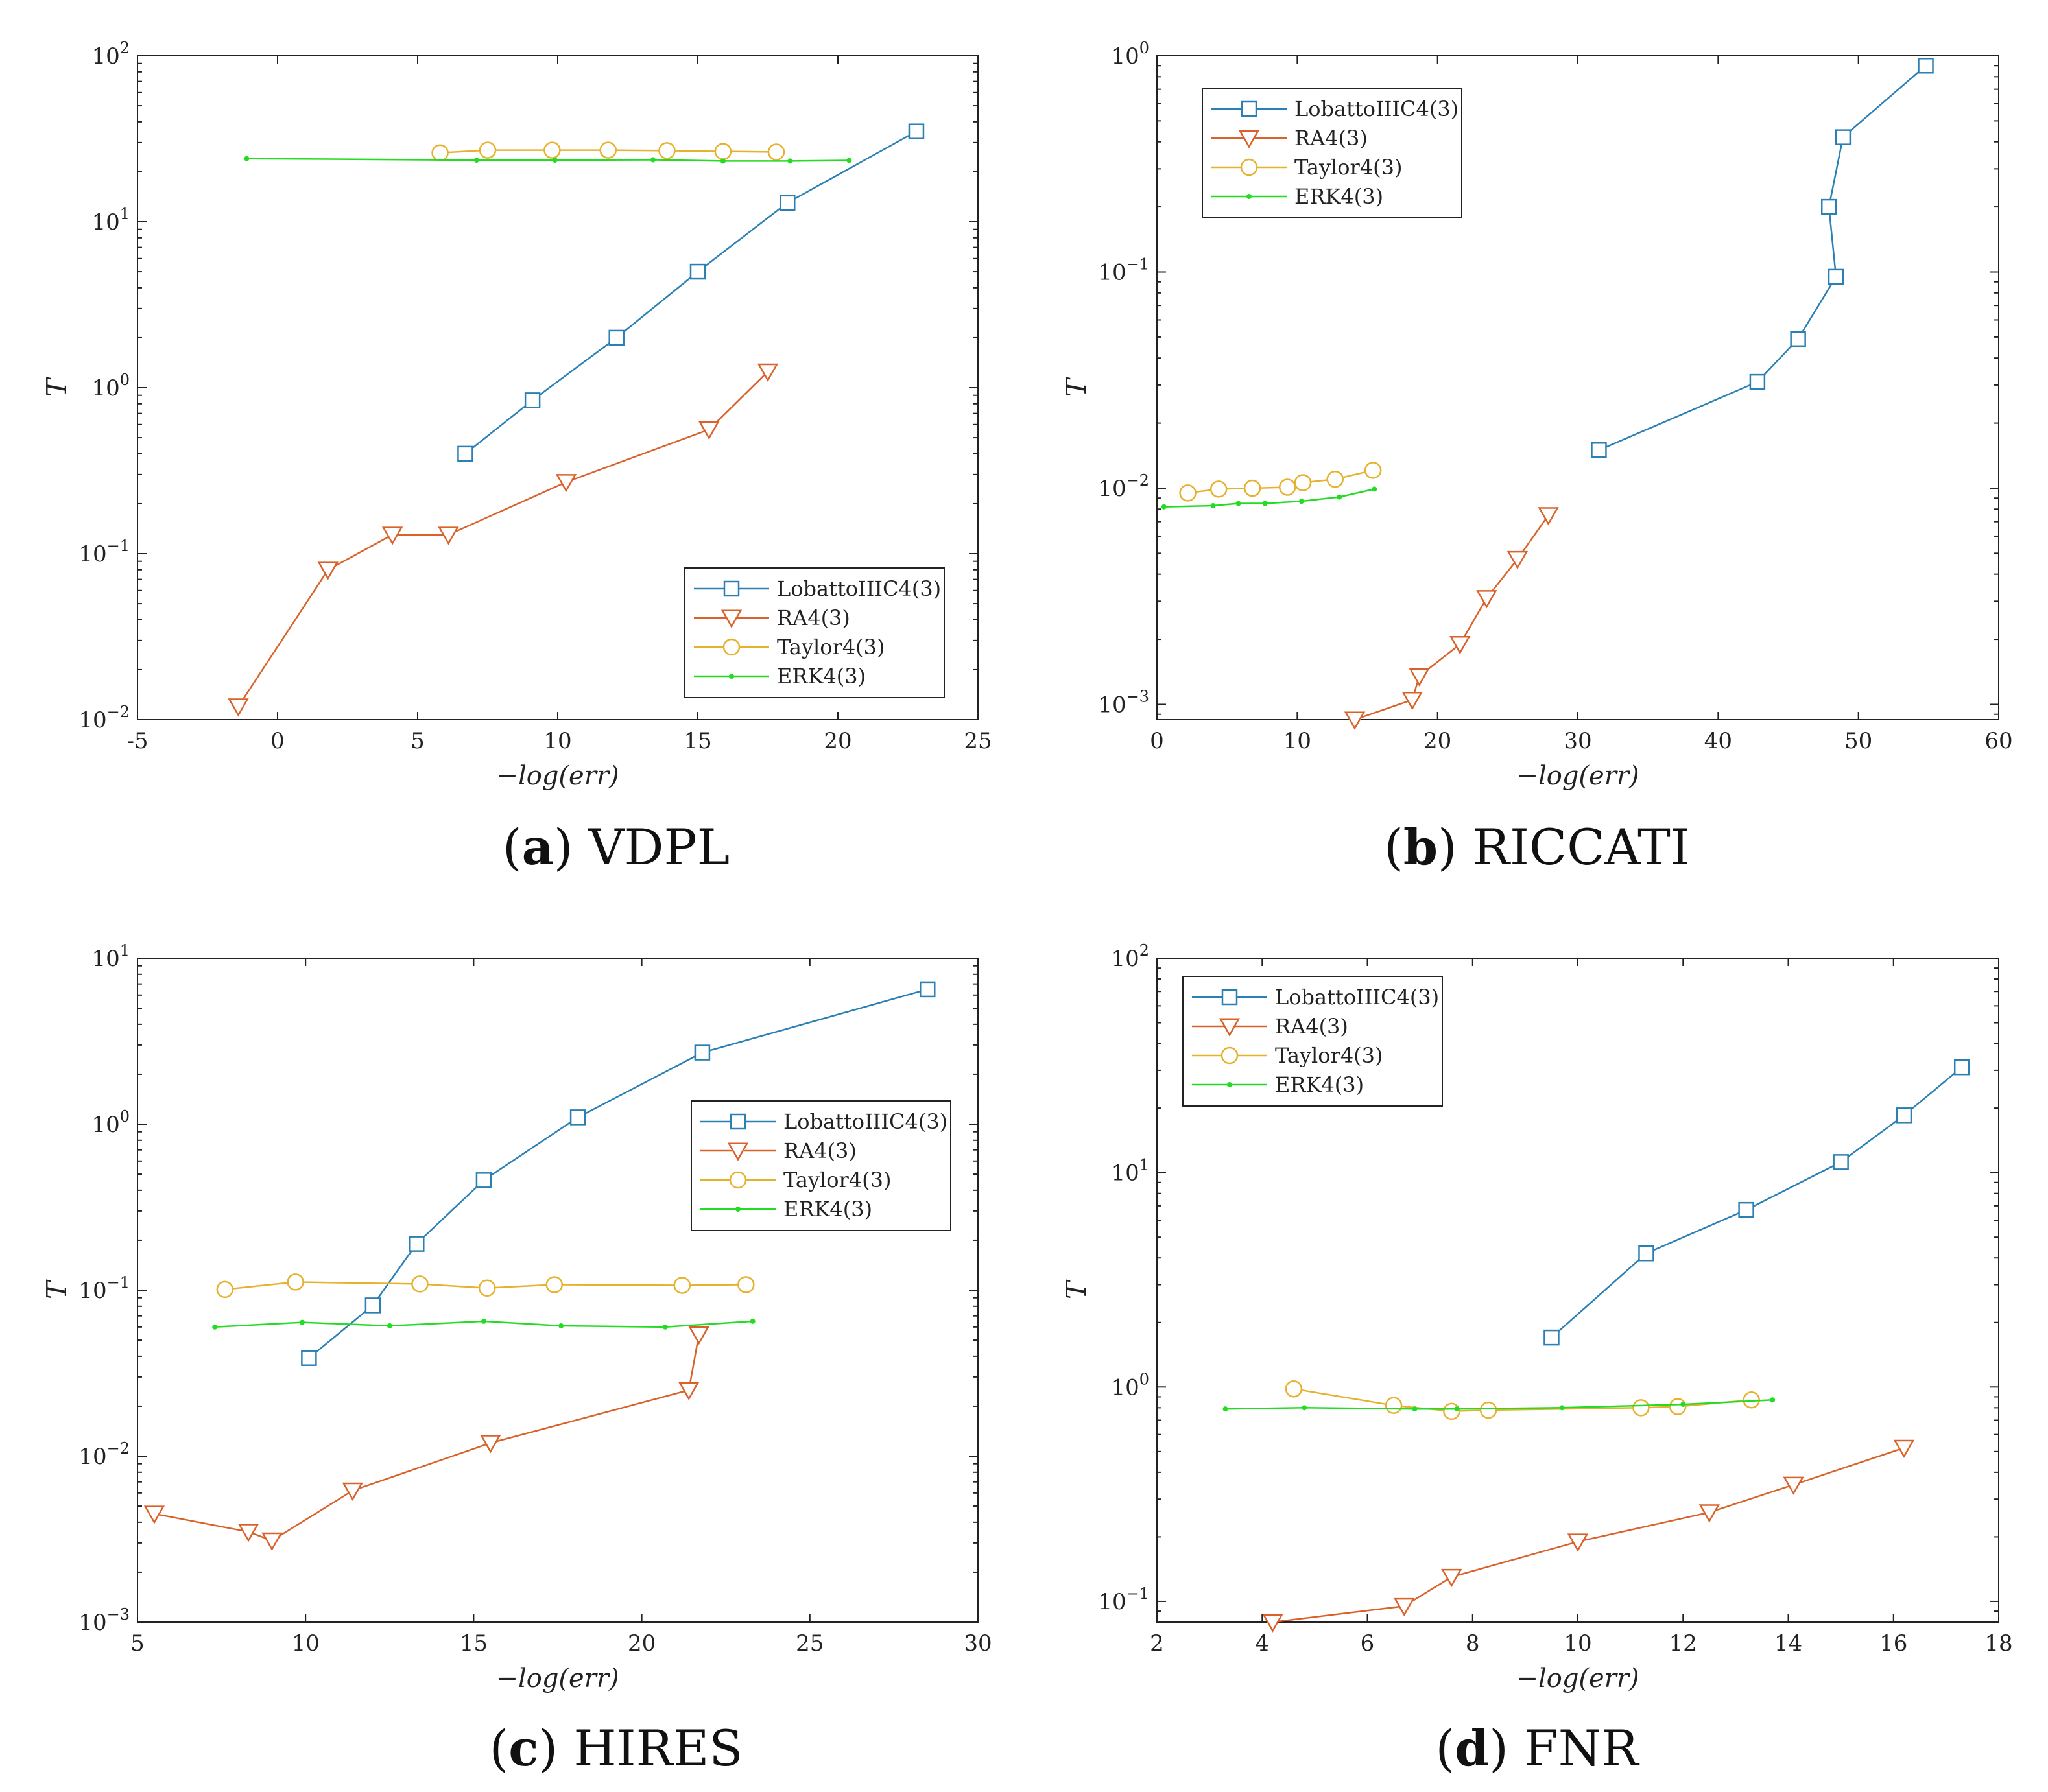  Describe the element at coordinates (1331, 138) in the screenshot. I see `legend-label: RA4(3)` at that location.